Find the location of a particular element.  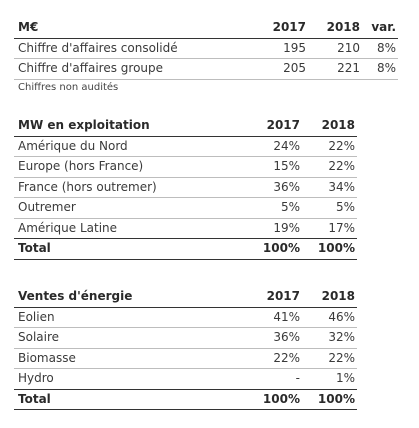

value-2018: 46% is located at coordinates (341, 316).